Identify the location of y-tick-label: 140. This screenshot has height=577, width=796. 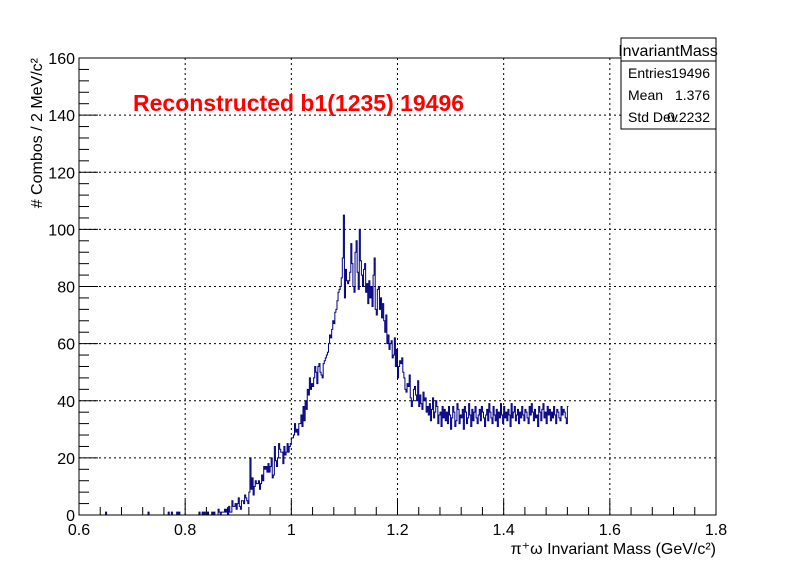
(61, 116).